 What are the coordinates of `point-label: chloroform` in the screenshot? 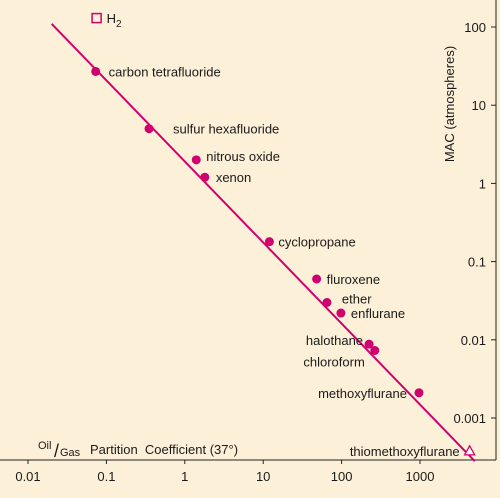 It's located at (333, 361).